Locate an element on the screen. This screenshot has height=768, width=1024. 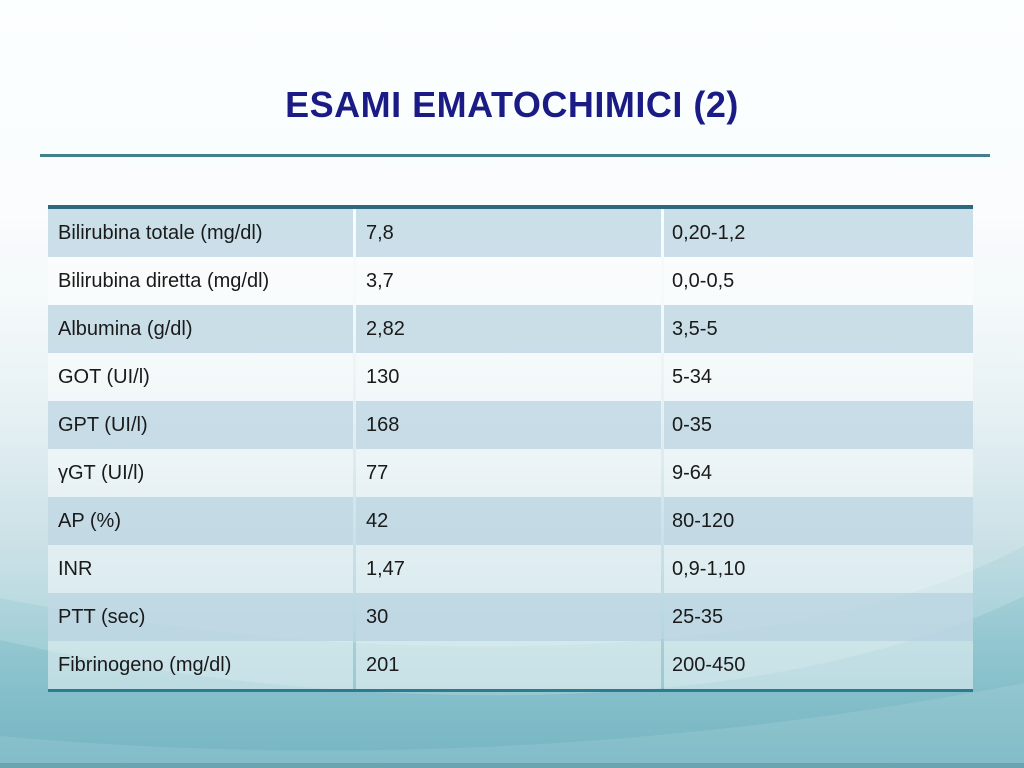
test-name-cell: Bilirubina totale (mg/dl) is located at coordinates (200, 233).